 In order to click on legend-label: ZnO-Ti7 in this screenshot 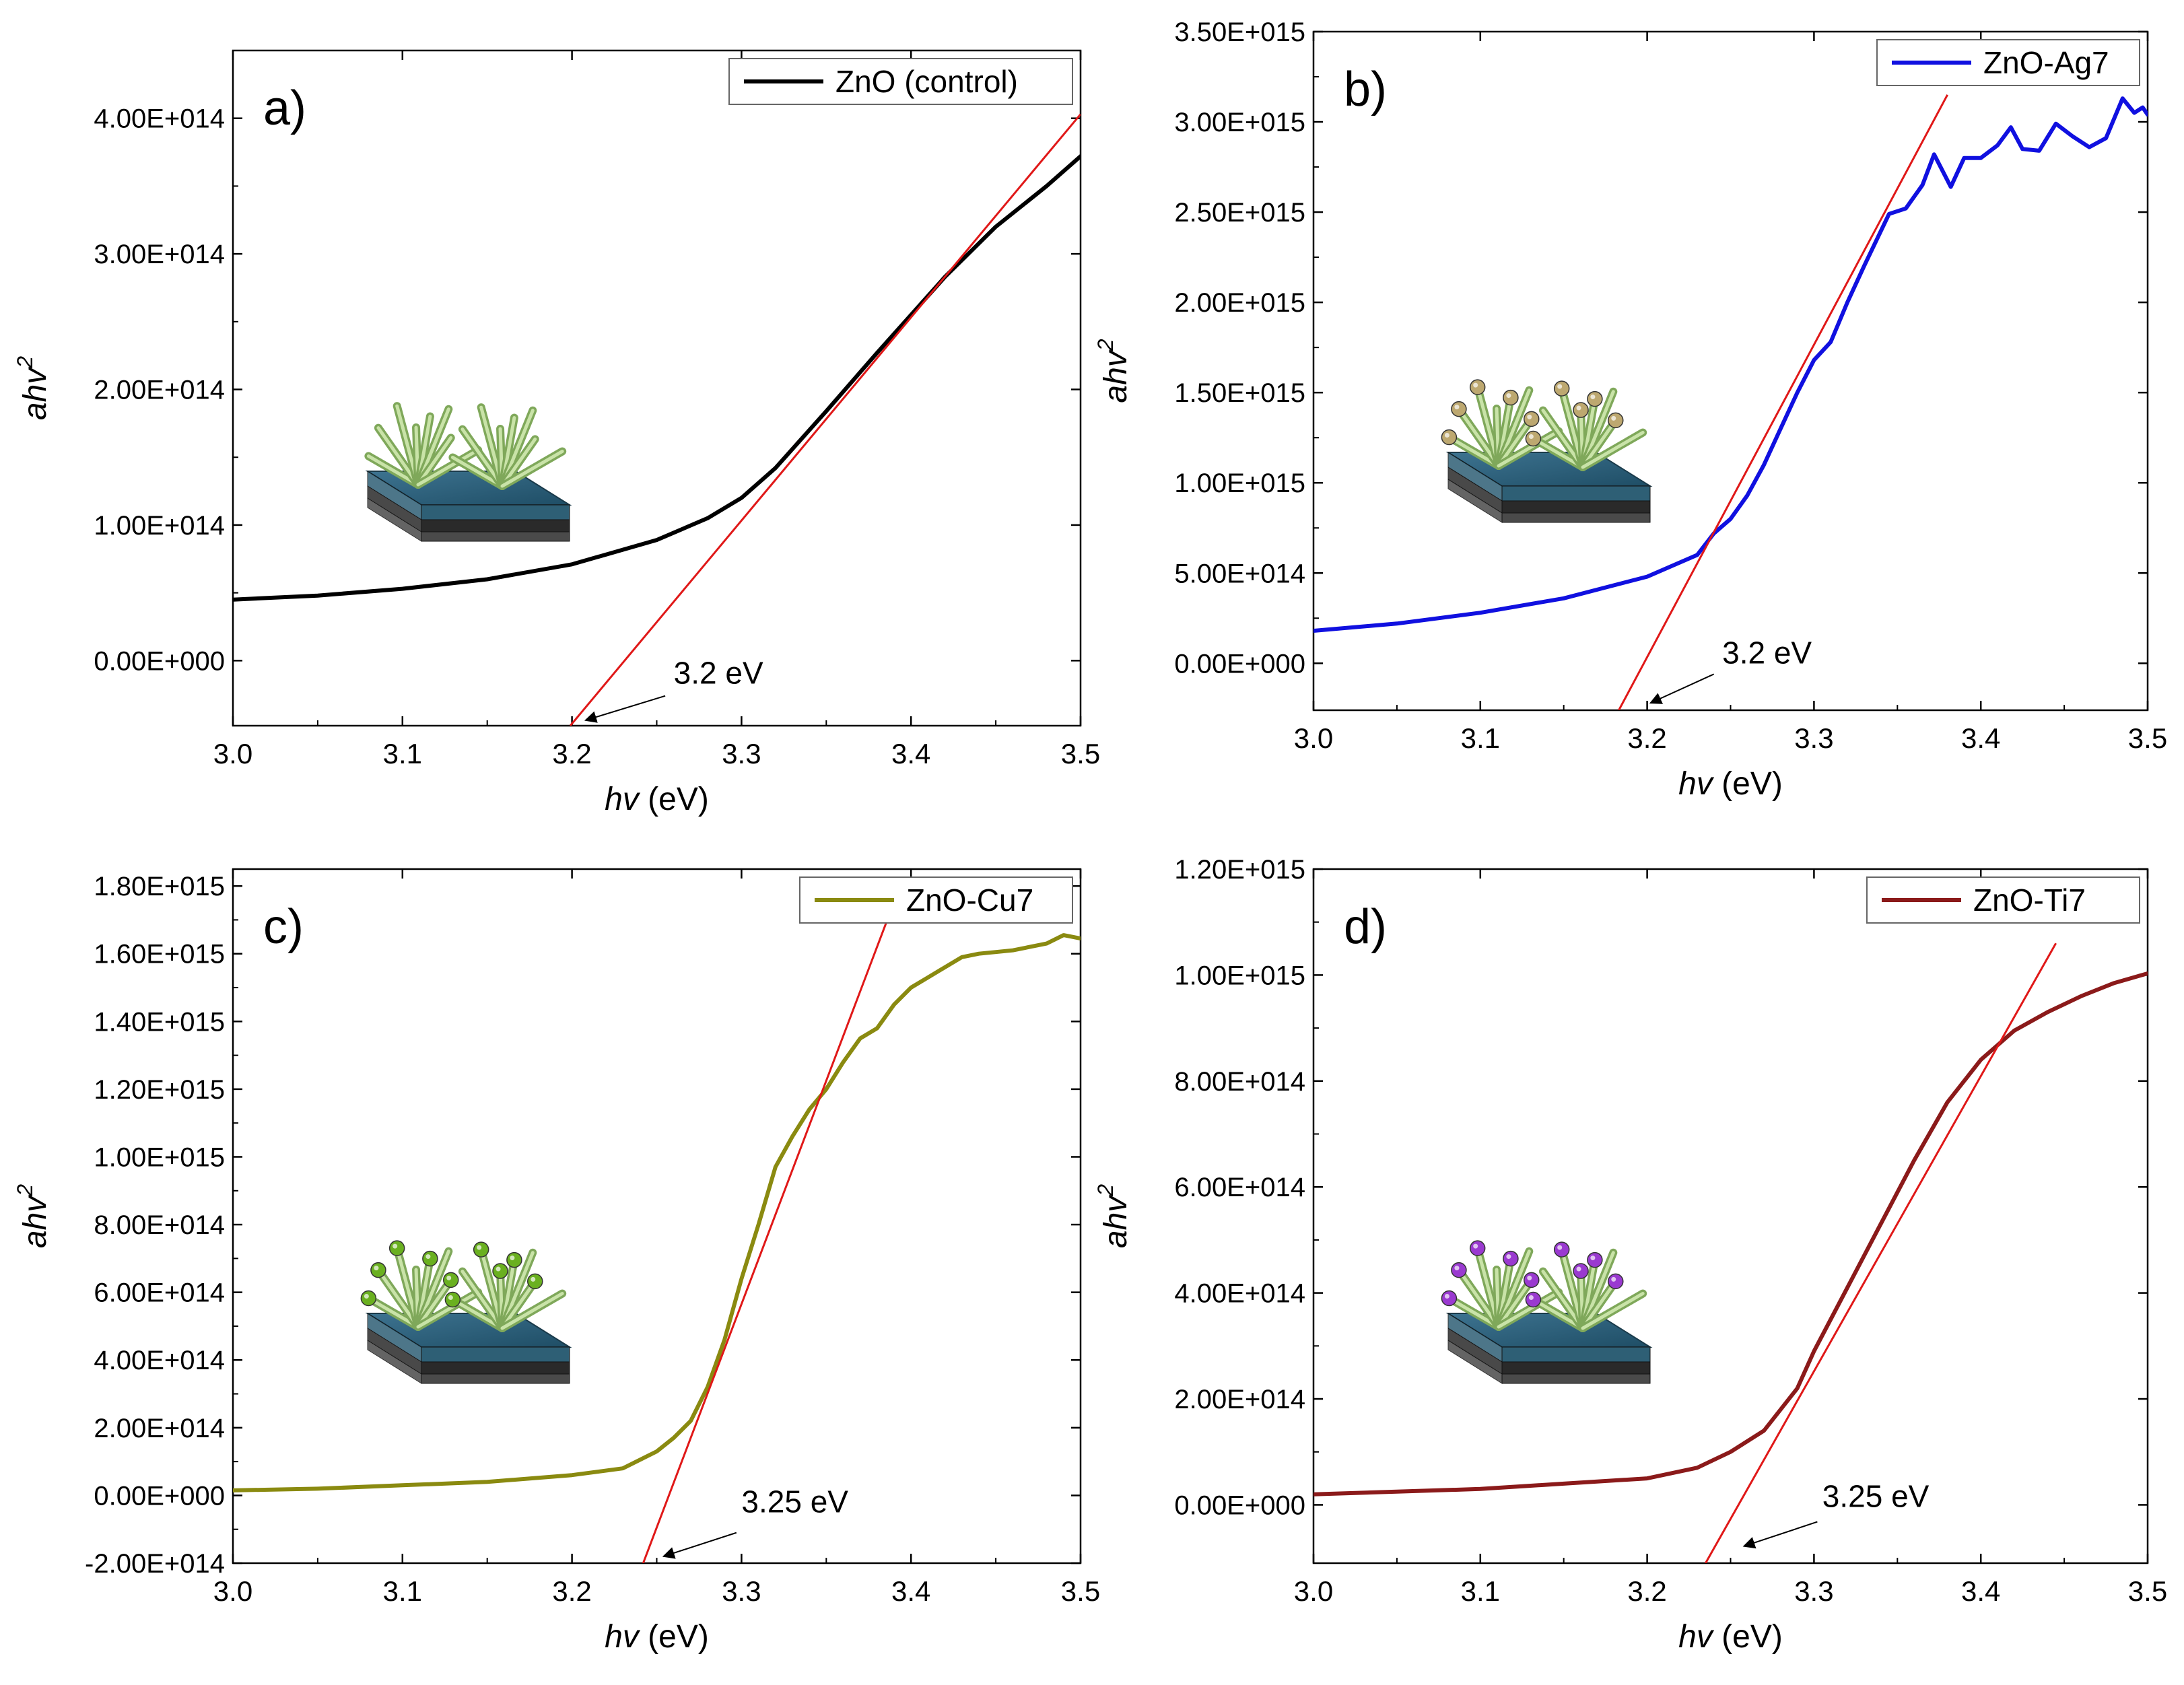, I will do `click(2030, 900)`.